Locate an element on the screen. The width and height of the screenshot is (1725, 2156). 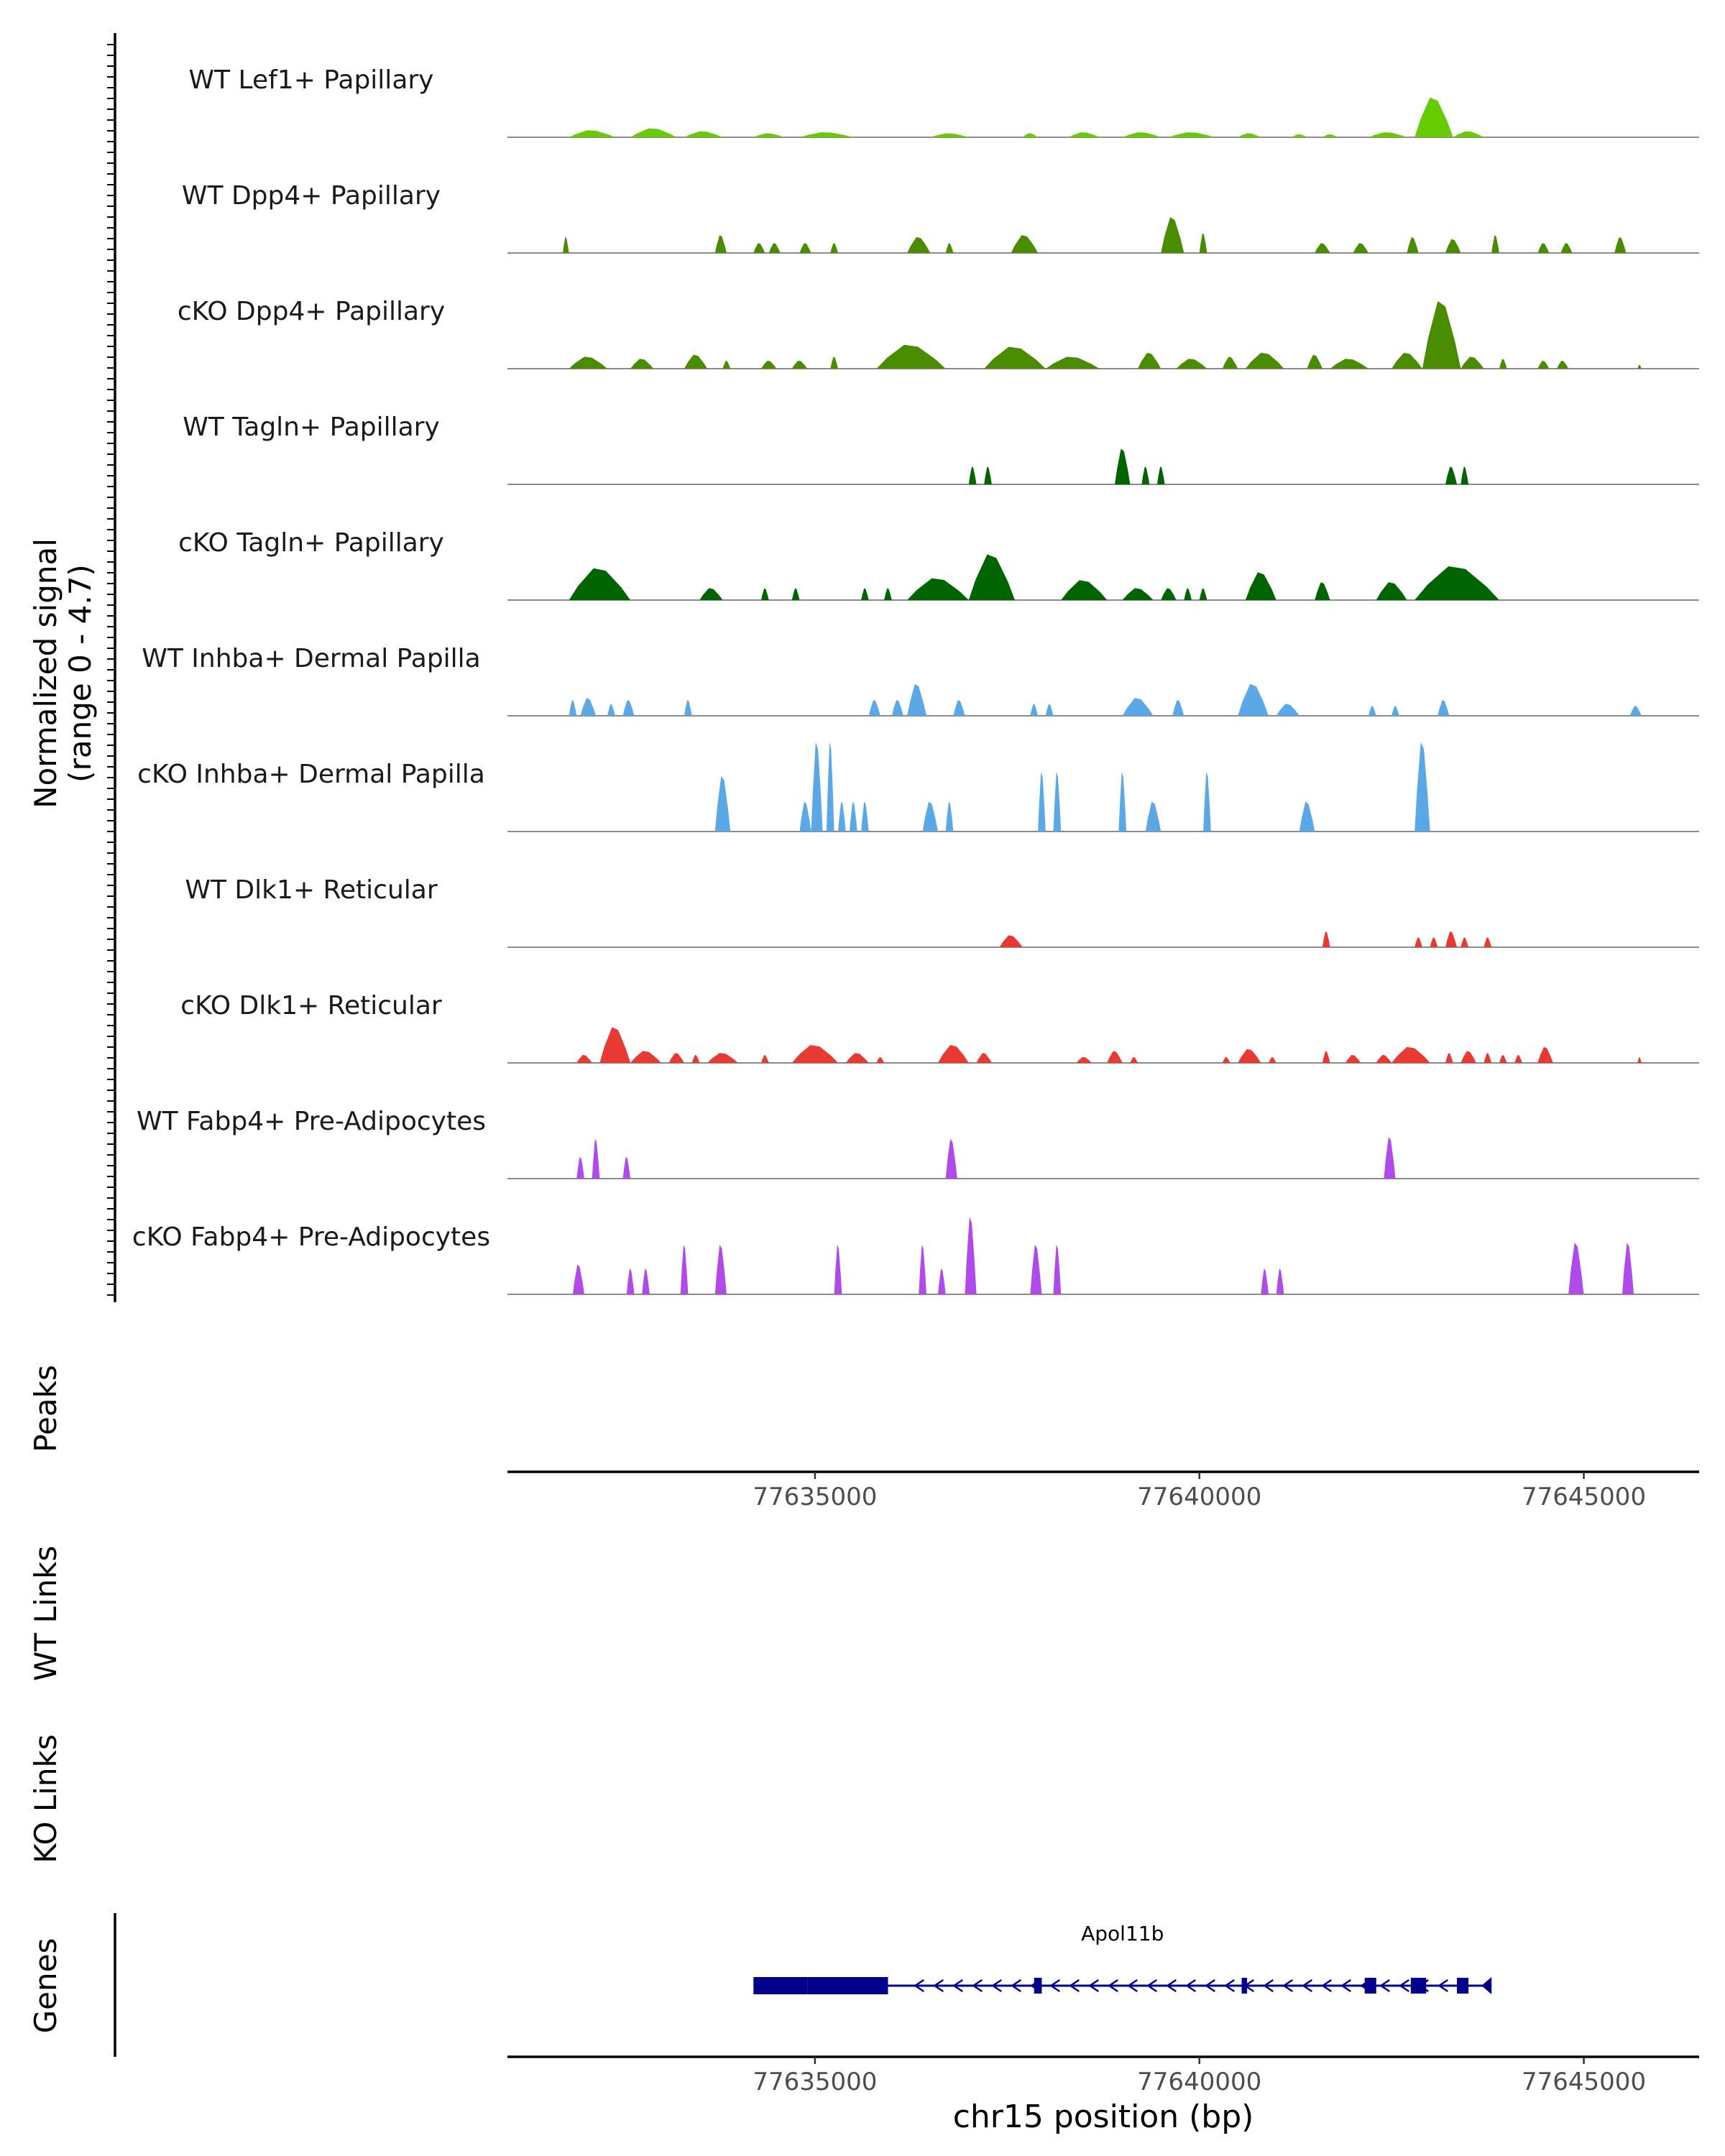
signal-axis-label-line2: (range 0 - 4.7) is located at coordinates (80, 673).